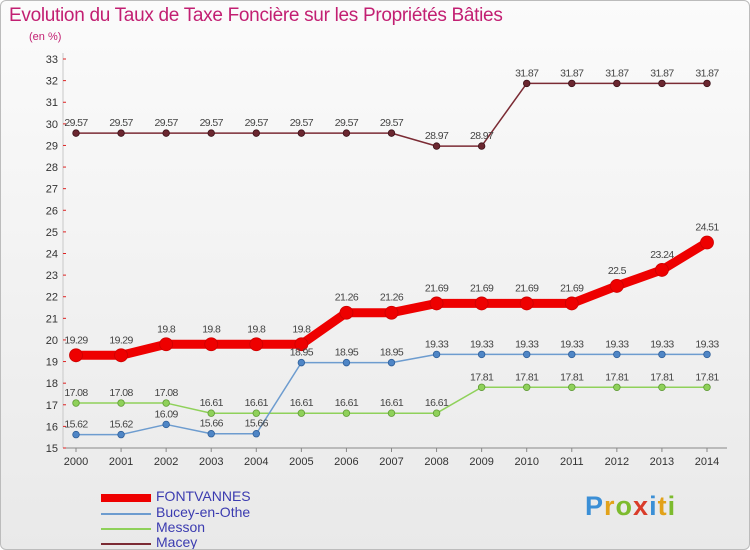 This screenshot has height=550, width=750. I want to click on y-tick-label: 31, so click(52, 103).